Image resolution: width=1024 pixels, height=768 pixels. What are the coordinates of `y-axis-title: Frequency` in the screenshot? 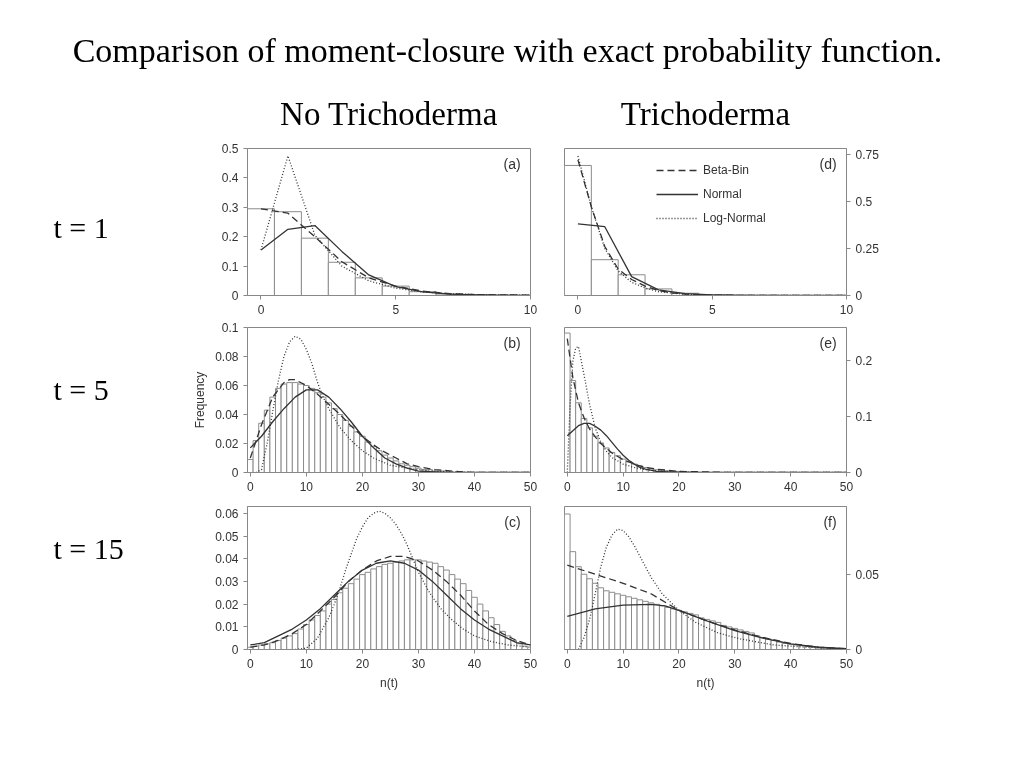 It's located at (200, 400).